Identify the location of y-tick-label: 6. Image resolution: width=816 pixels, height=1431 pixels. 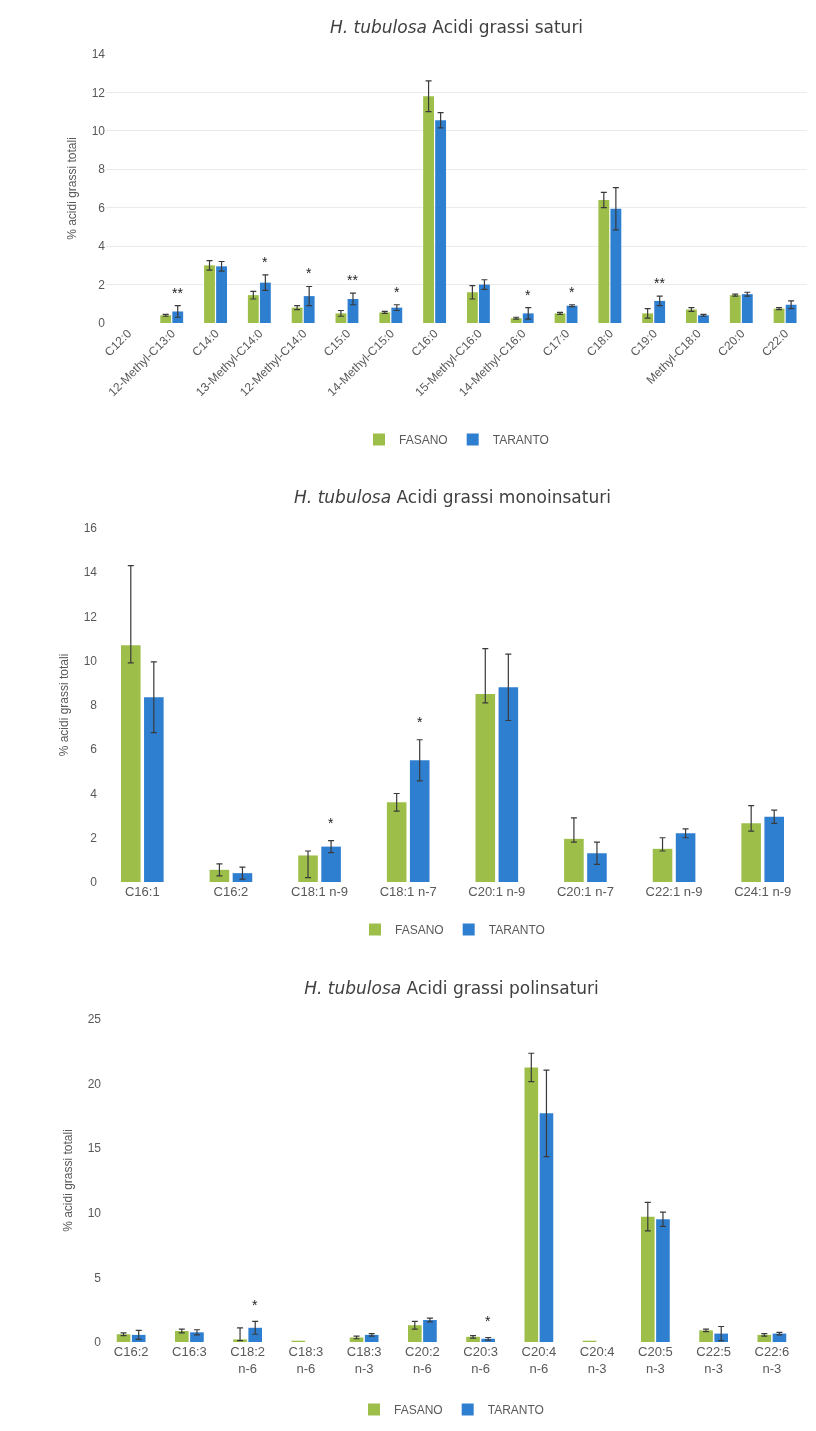
(102, 207).